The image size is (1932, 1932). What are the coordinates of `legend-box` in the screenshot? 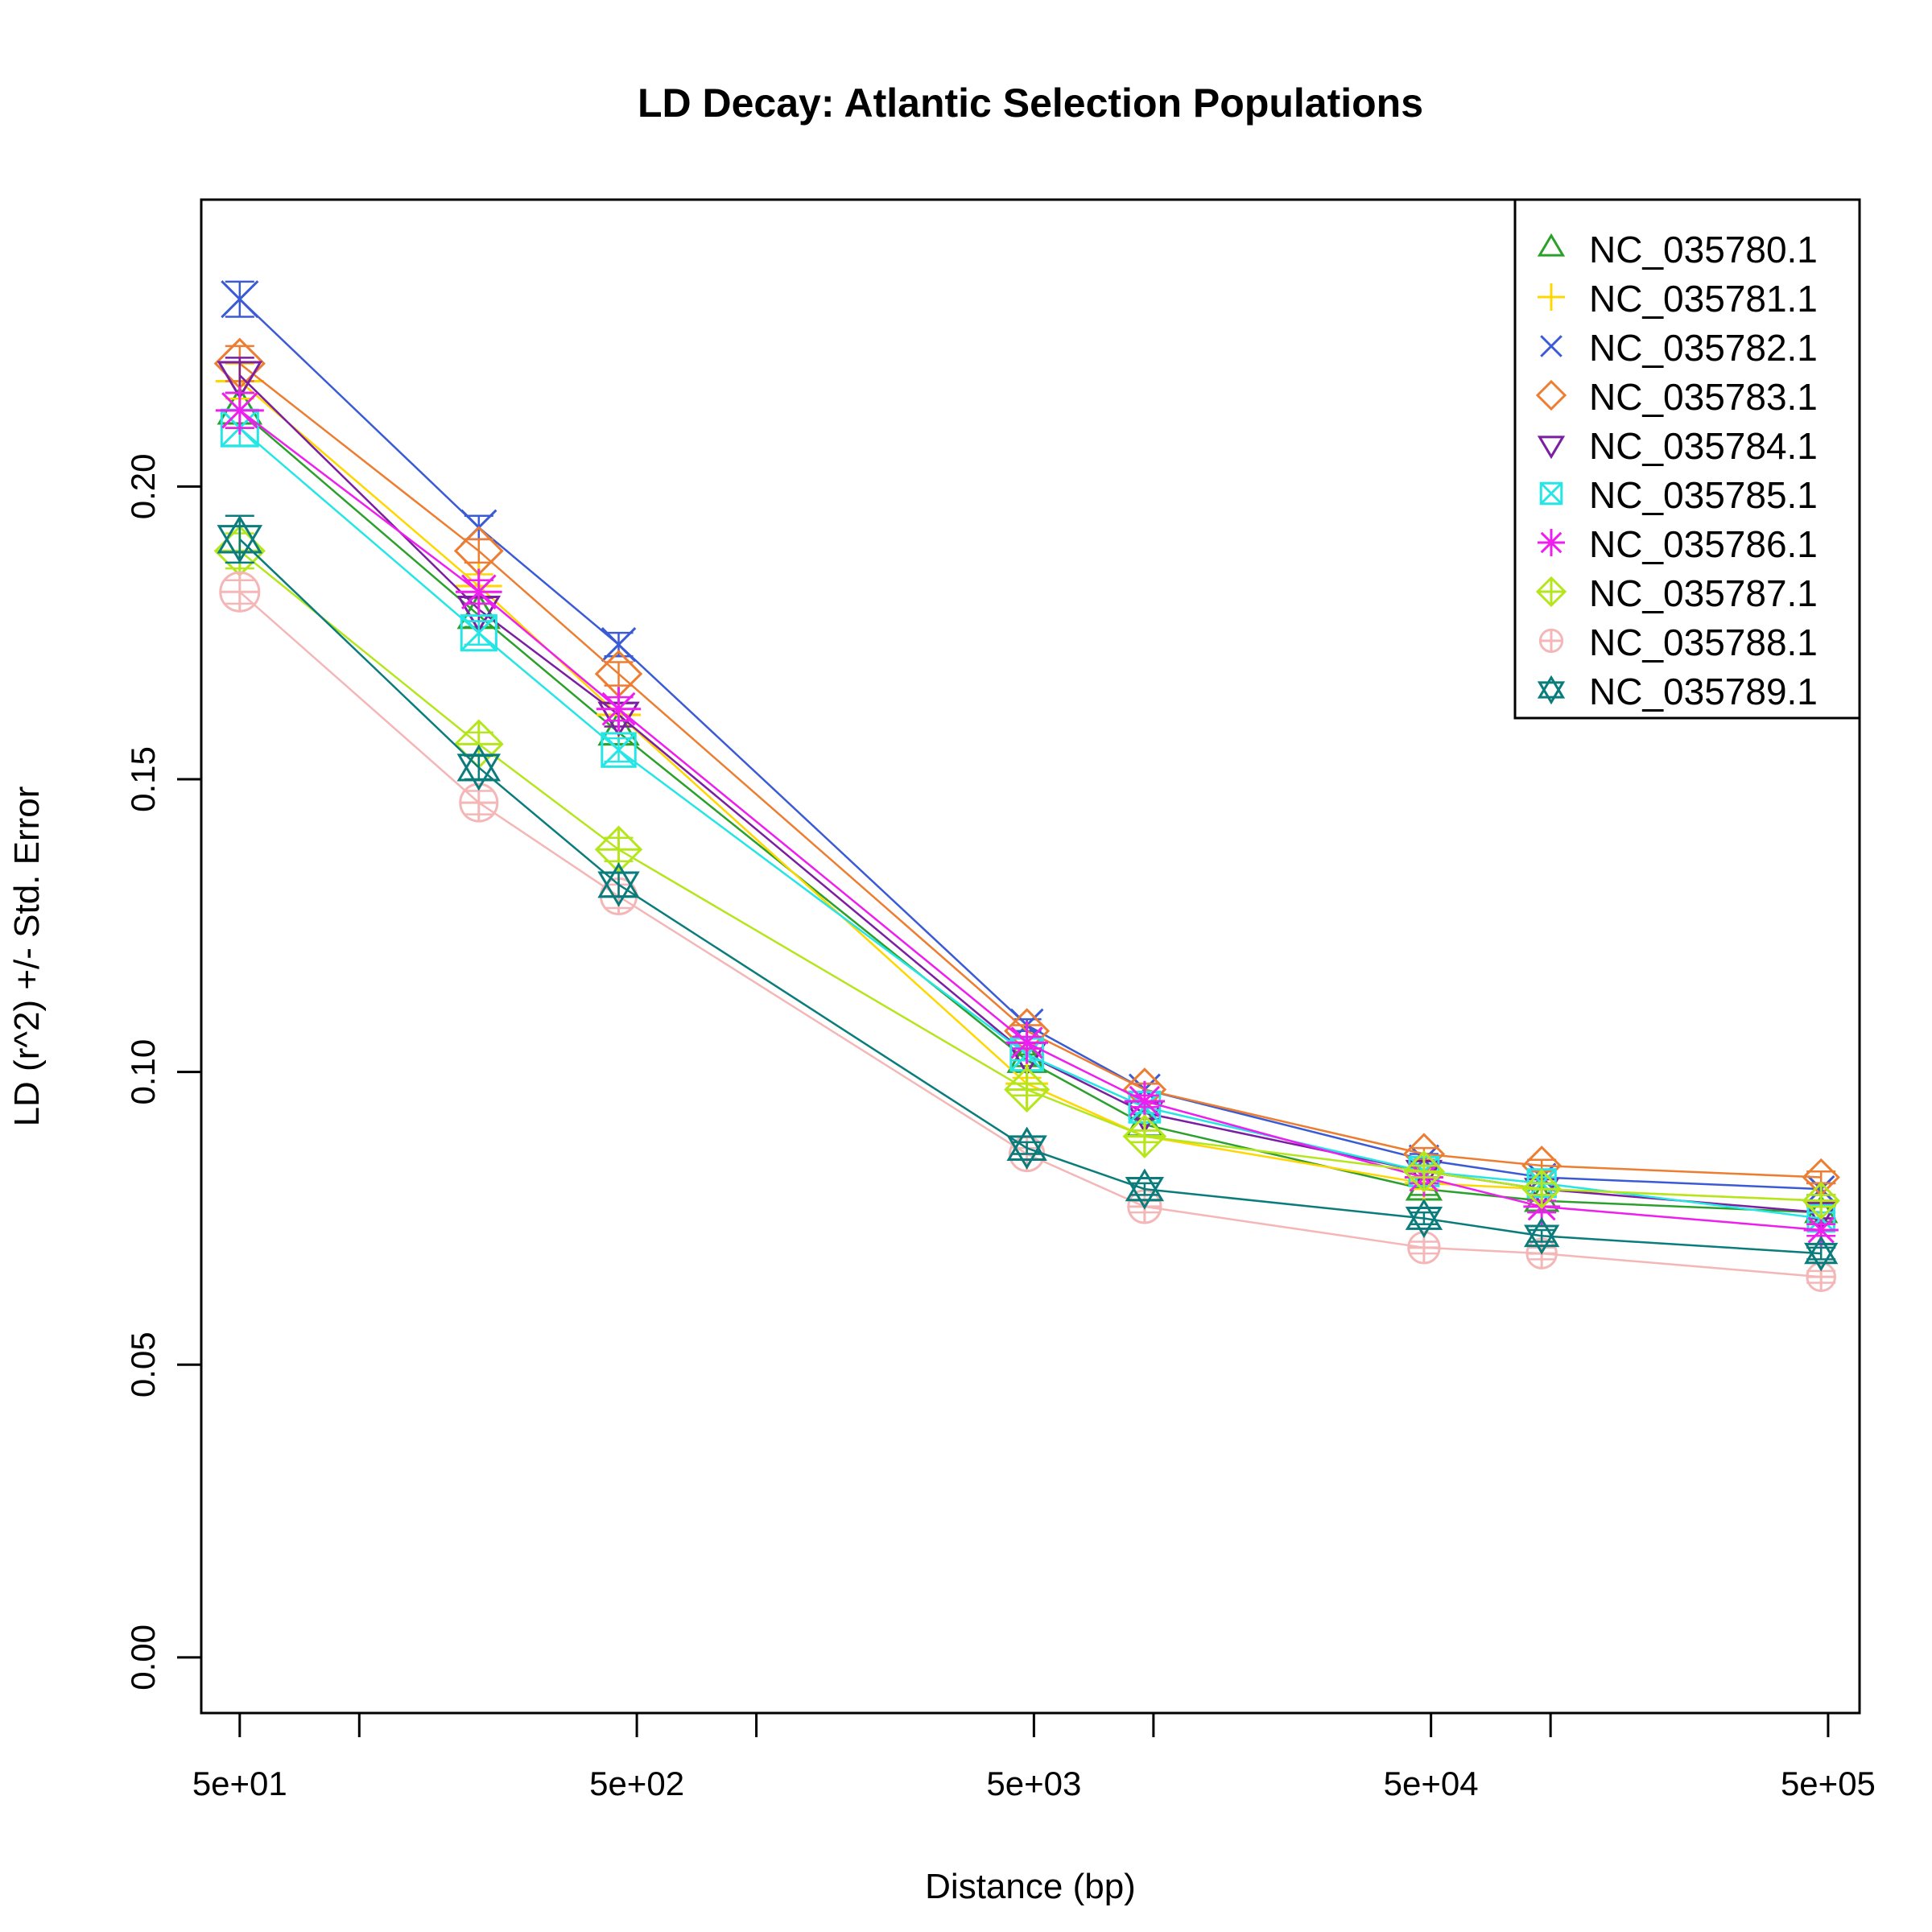 It's located at (1687, 459).